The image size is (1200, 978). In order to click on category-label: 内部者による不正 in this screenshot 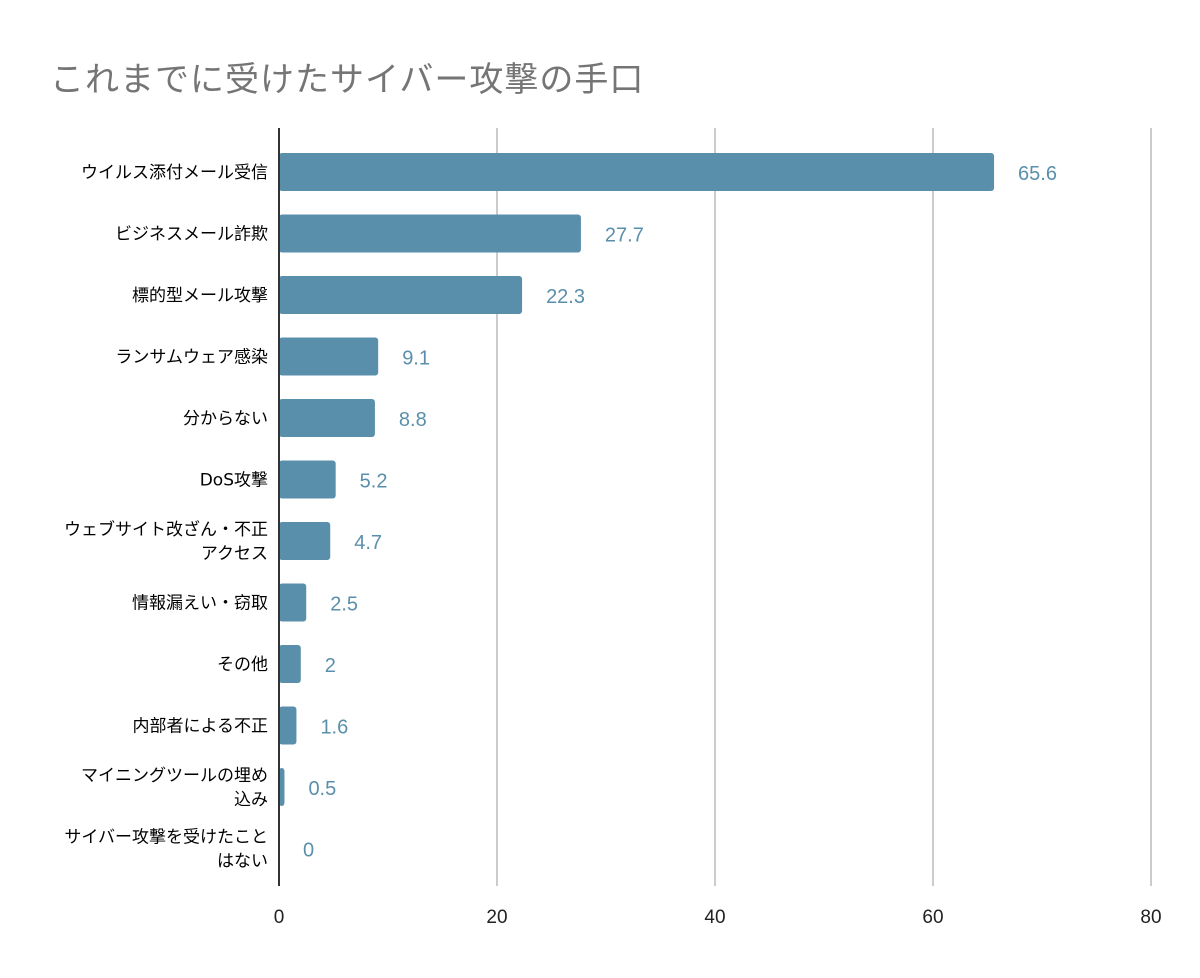, I will do `click(201, 727)`.